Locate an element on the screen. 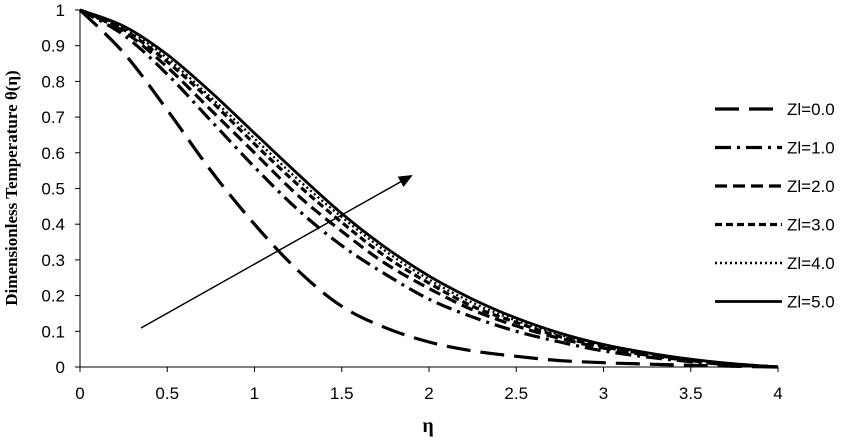 Image resolution: width=845 pixels, height=440 pixels. y-tick-label: 0 is located at coordinates (60, 367).